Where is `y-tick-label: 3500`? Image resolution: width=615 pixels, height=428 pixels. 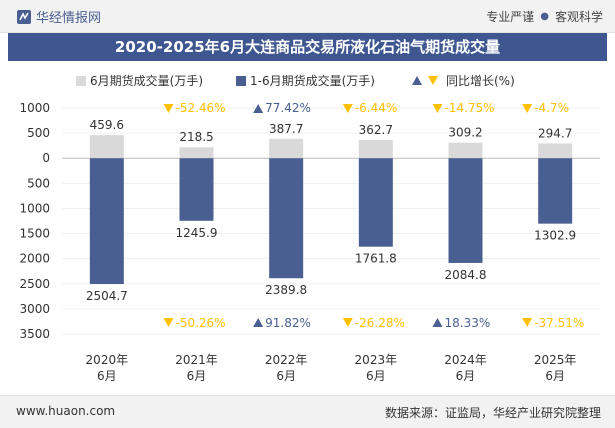 y-tick-label: 3500 is located at coordinates (34, 334).